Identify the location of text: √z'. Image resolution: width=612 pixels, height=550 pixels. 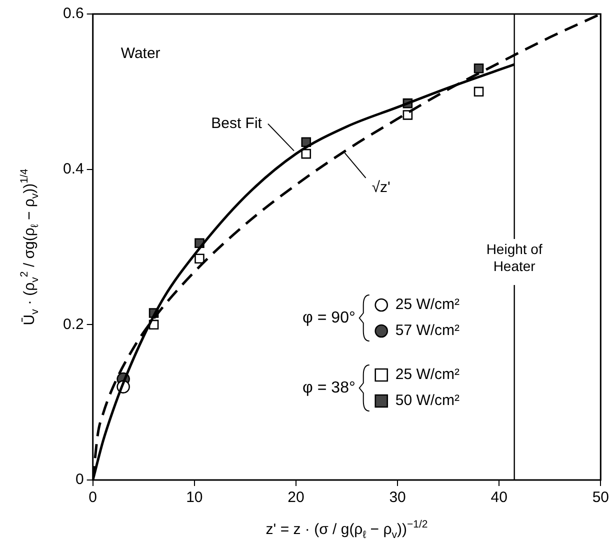
(381, 187).